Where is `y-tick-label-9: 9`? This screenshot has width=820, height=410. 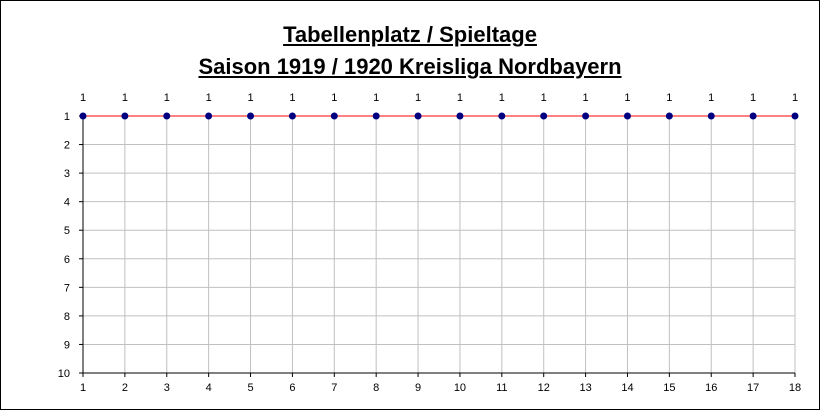 y-tick-label-9: 9 is located at coordinates (67, 345).